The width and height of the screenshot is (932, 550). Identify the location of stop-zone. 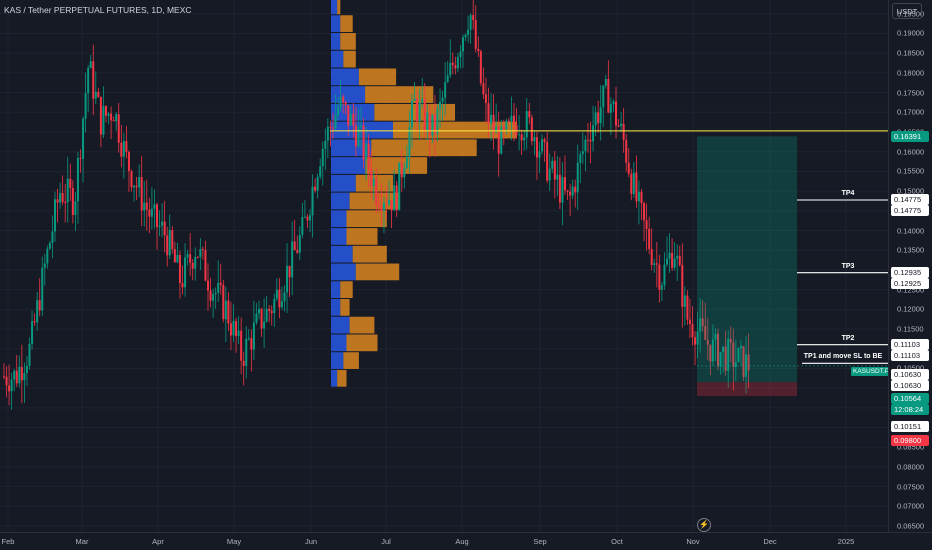
(747, 389).